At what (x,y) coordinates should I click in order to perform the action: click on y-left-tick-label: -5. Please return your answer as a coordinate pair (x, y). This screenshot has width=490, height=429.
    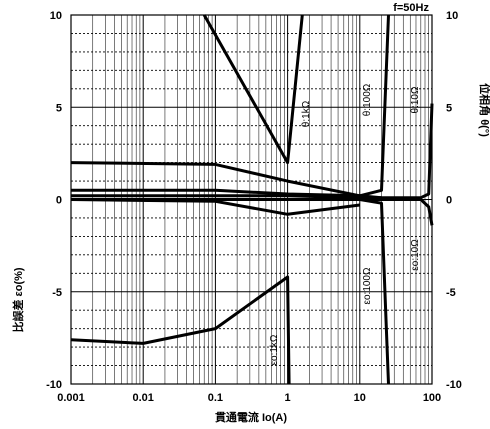
    Looking at the image, I should click on (57, 293).